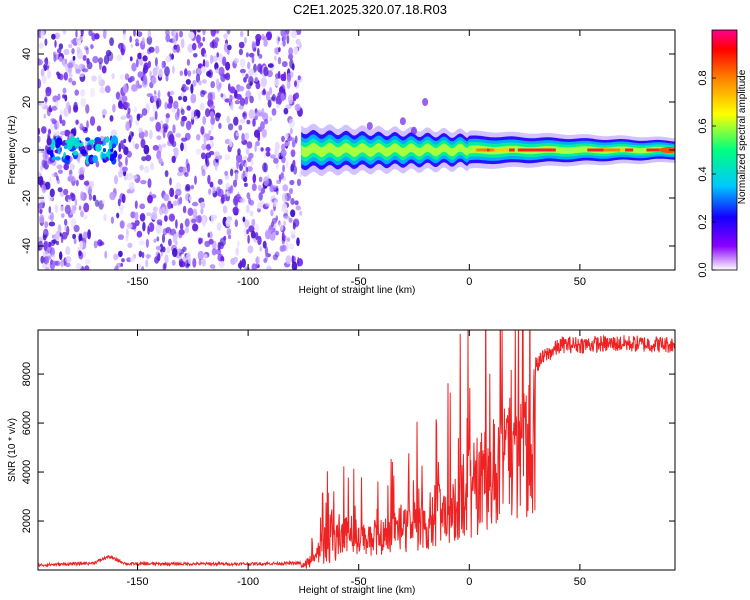 This screenshot has width=750, height=600. What do you see at coordinates (357, 590) in the screenshot?
I see `snr-x-axis-label: Height of straight line (km)` at bounding box center [357, 590].